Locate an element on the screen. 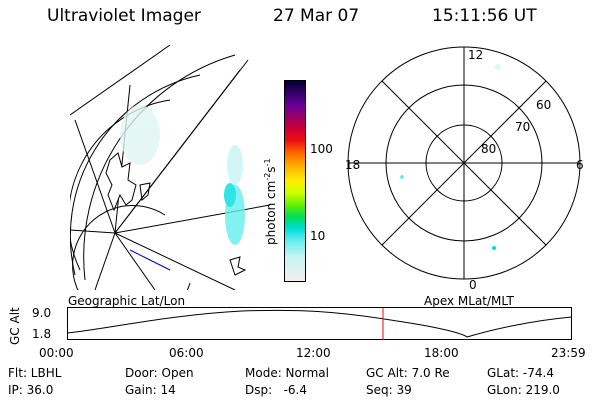  info-glat: GLat: -74.4 is located at coordinates (520, 373).